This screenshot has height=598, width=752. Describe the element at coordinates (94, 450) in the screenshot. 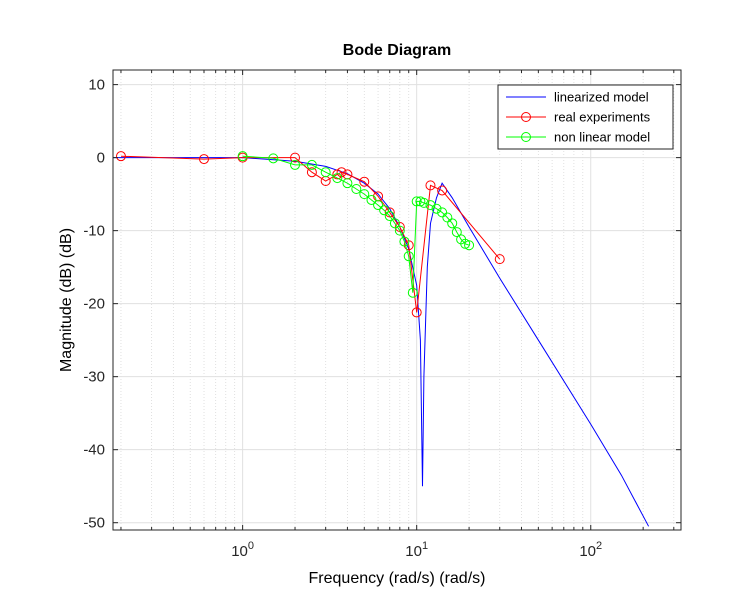

I see `y-tick-label: -40` at that location.